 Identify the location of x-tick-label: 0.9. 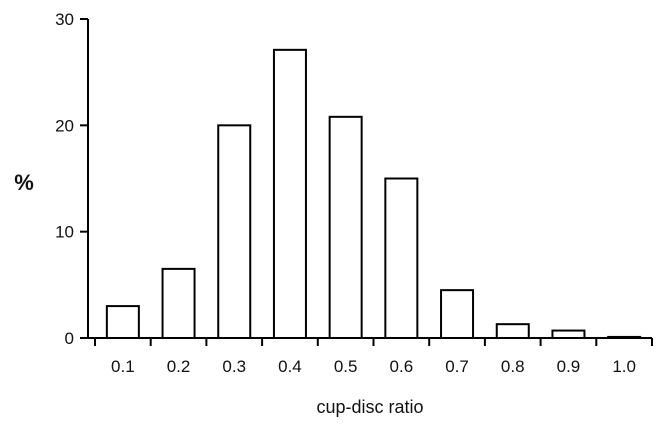
(569, 366).